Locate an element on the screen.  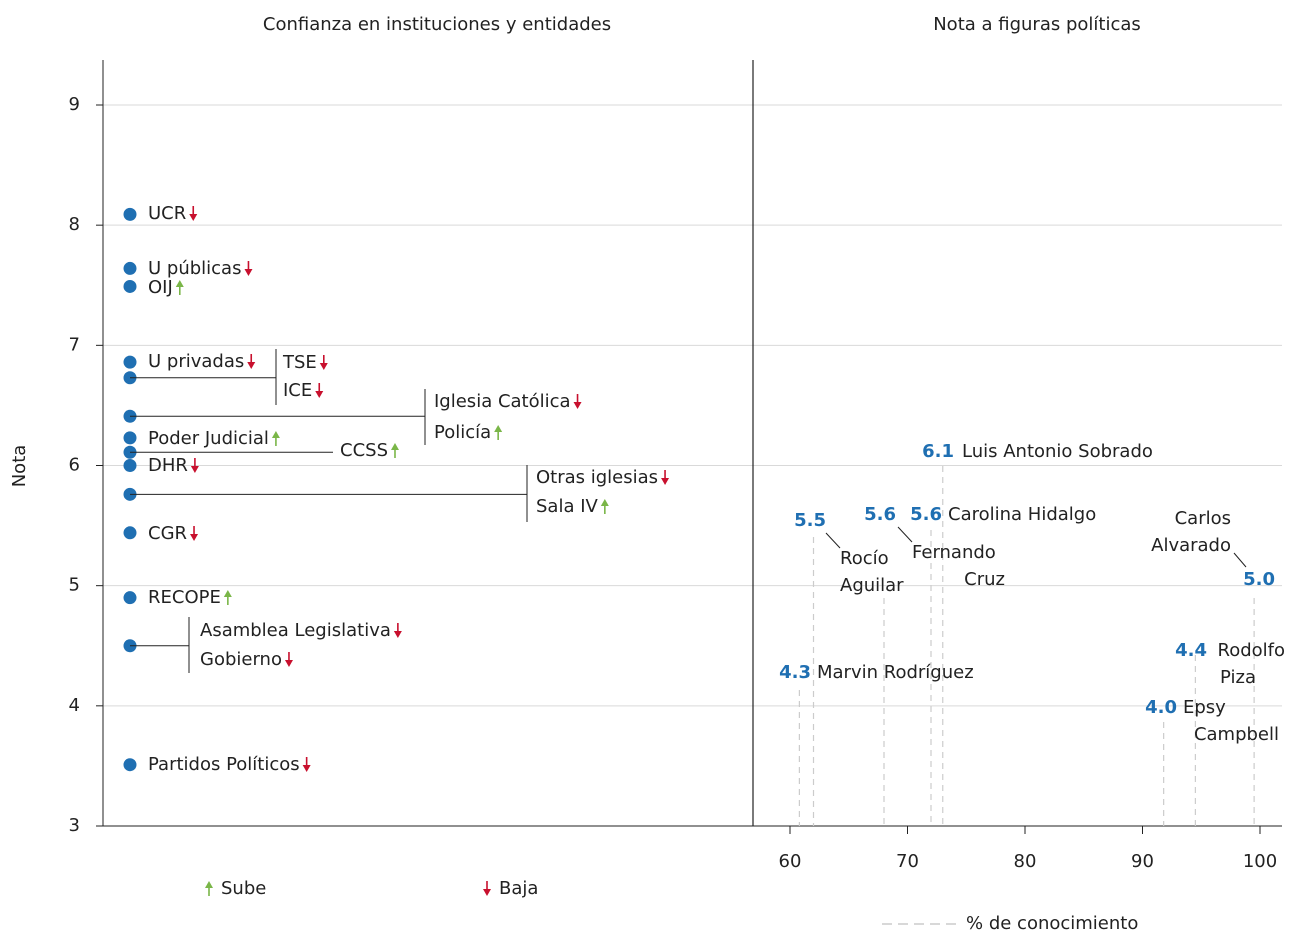
x-tick-label: 100 is located at coordinates (1260, 861).